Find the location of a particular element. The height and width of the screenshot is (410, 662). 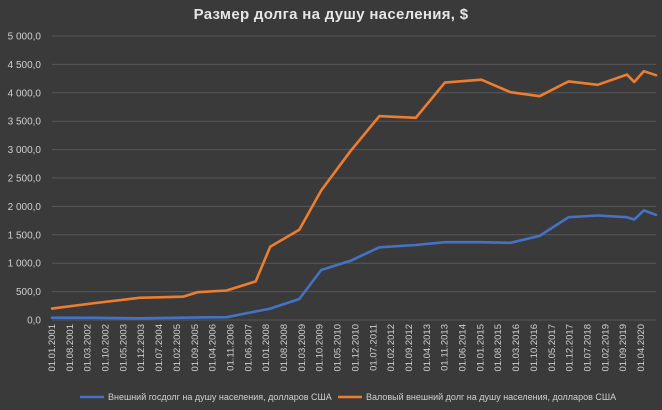

x-tick-label: 01.05.2003 is located at coordinates (123, 348).